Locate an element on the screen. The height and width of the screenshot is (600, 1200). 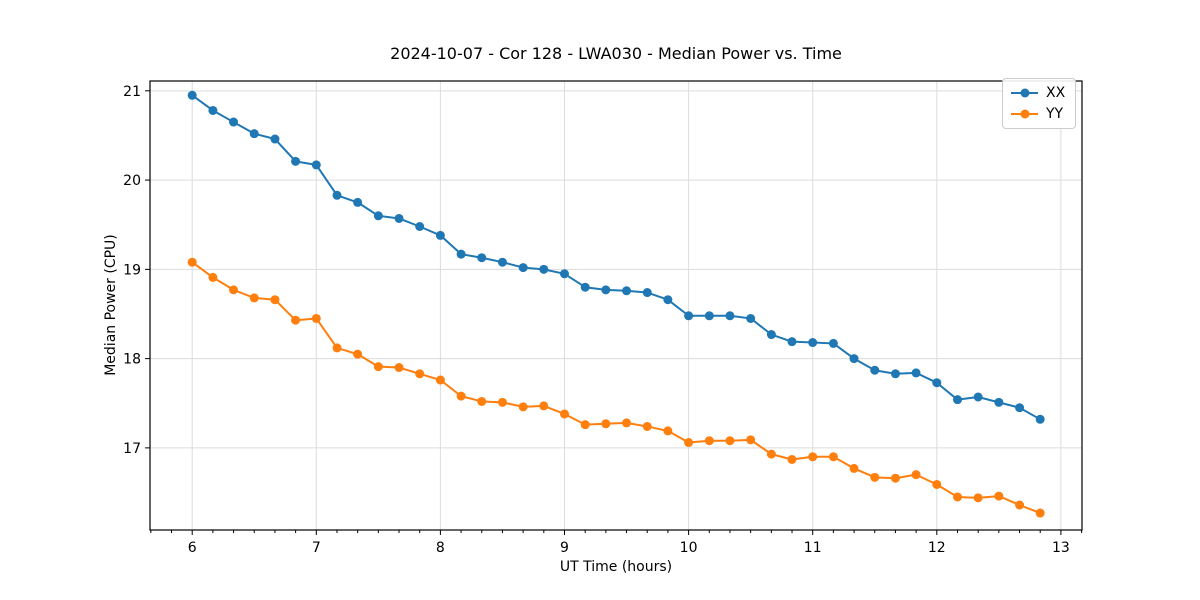
x-axis-label: UT Time (hours) is located at coordinates (616, 567).